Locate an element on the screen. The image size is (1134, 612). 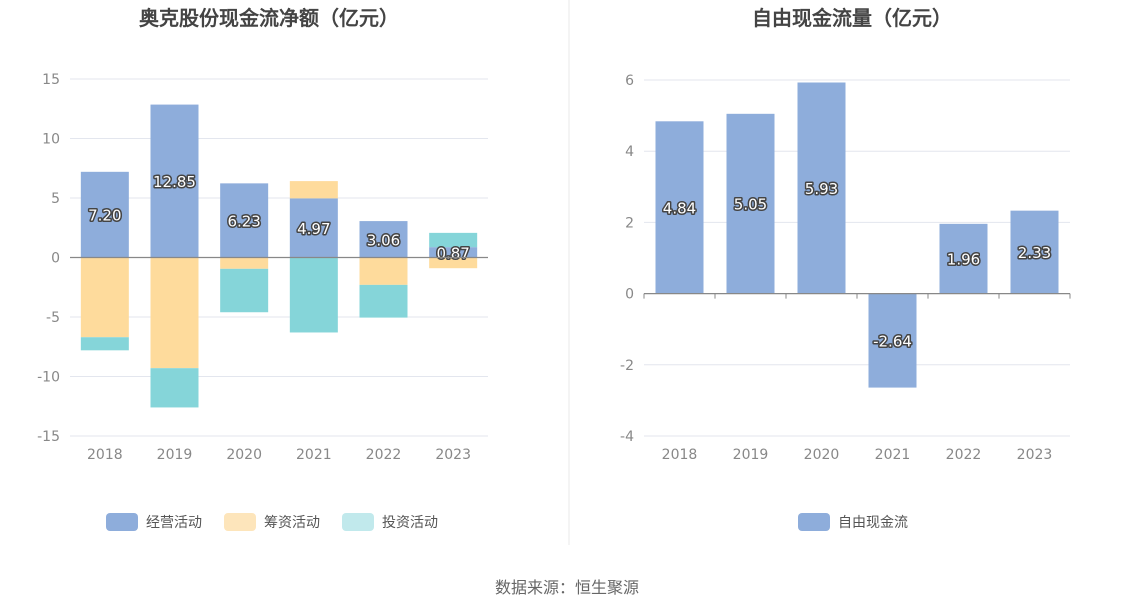
y-tick-label: 6 is located at coordinates (629, 81).